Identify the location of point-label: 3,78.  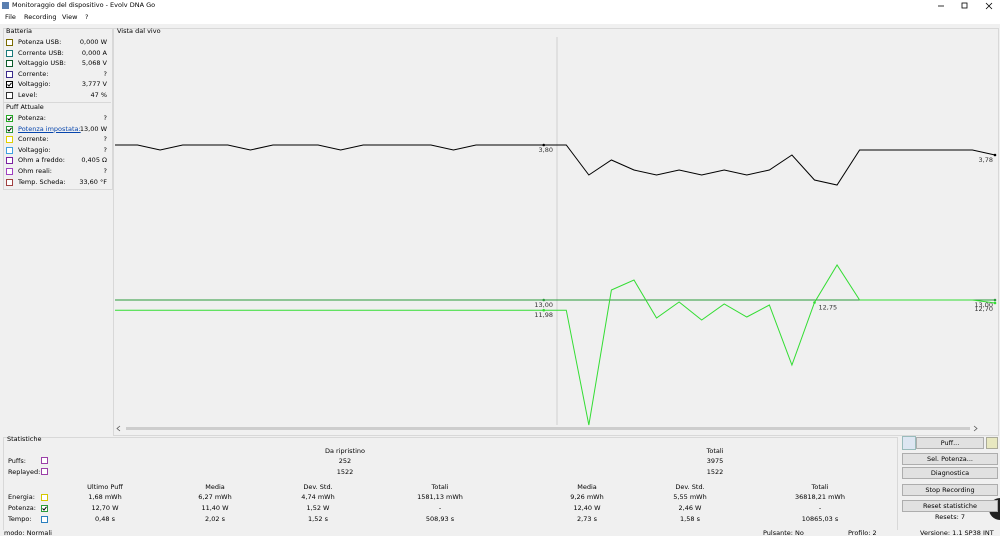
(986, 160).